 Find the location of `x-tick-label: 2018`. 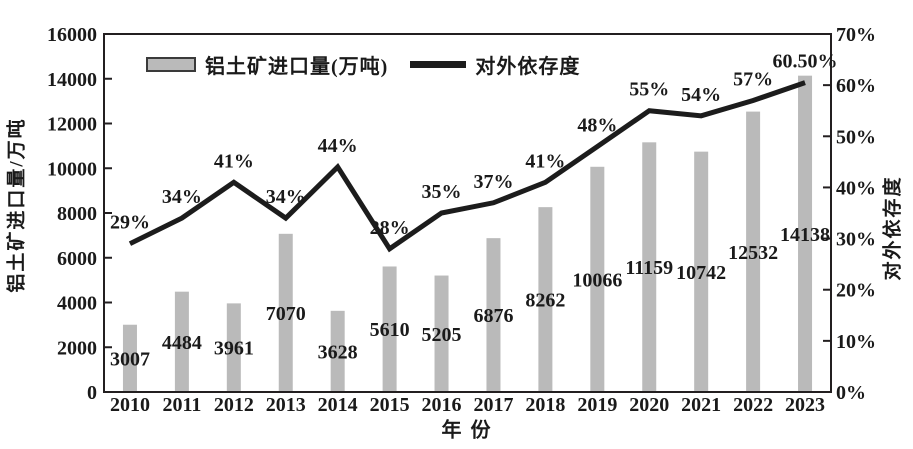

x-tick-label: 2018 is located at coordinates (545, 405).